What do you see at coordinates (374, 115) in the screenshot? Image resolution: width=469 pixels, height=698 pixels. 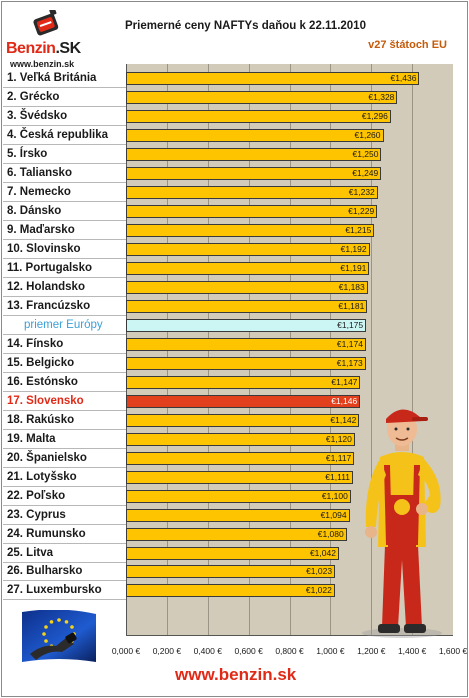 I see `bar-value-label: €1,296` at bounding box center [374, 115].